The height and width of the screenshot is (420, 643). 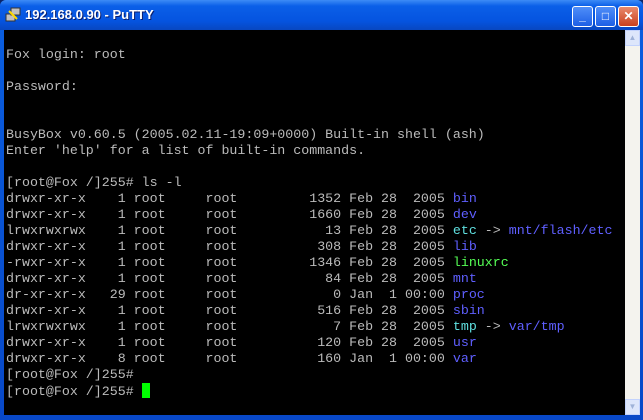 I want to click on terminal-line: Password:, so click(x=315, y=87).